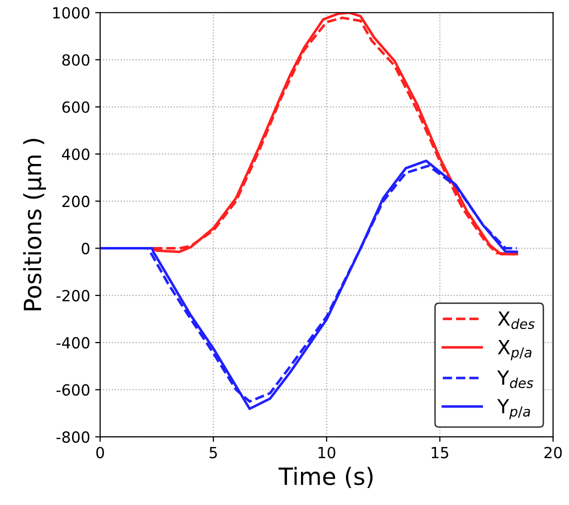  Describe the element at coordinates (515, 379) in the screenshot. I see `legend-label: Y$_{des}$` at that location.